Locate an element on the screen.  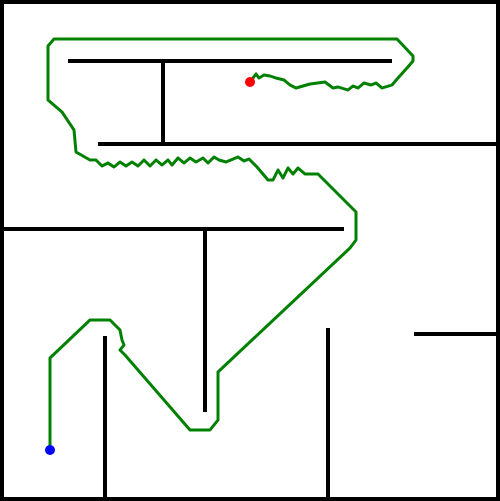
goal-marker is located at coordinates (250, 82).